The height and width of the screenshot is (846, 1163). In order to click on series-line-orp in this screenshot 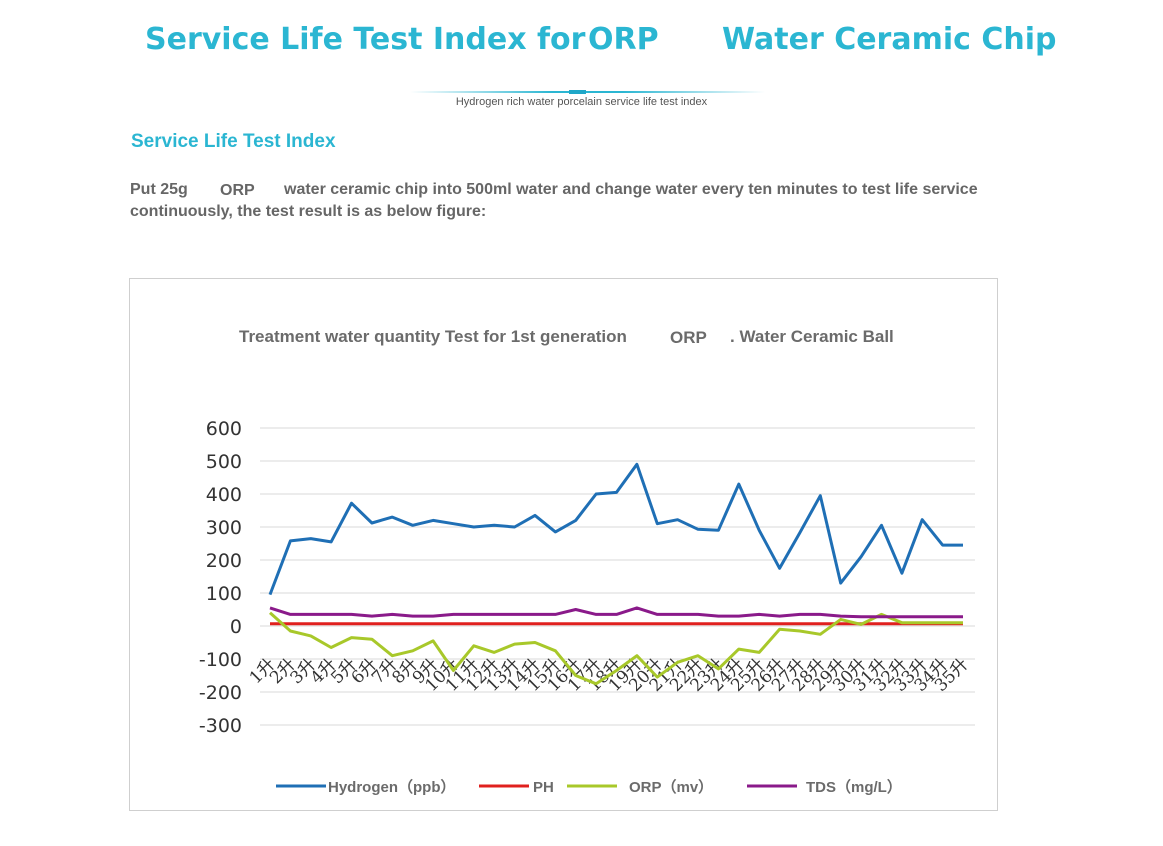, I will do `click(616, 648)`.